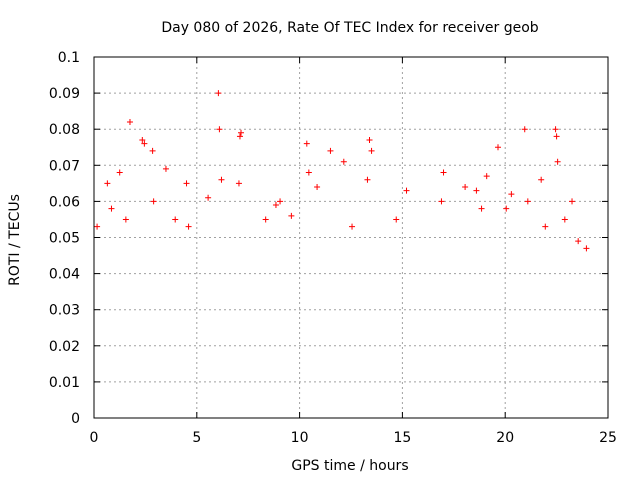  What do you see at coordinates (196, 438) in the screenshot?
I see `x-tick-label: 5` at bounding box center [196, 438].